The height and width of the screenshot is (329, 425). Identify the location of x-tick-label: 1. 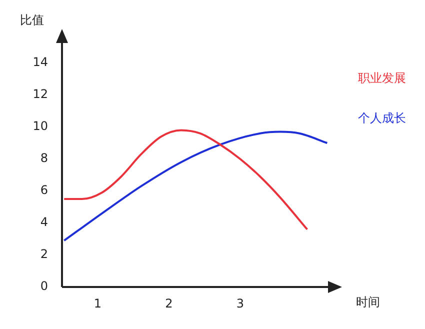
(98, 303).